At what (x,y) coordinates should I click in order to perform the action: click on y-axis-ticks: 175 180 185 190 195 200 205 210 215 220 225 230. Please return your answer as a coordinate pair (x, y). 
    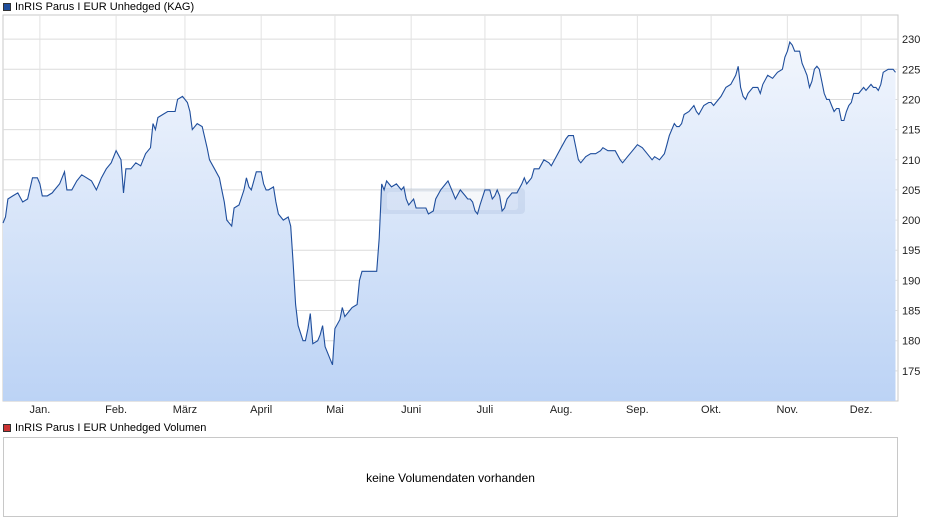
    Looking at the image, I should click on (911, 206).